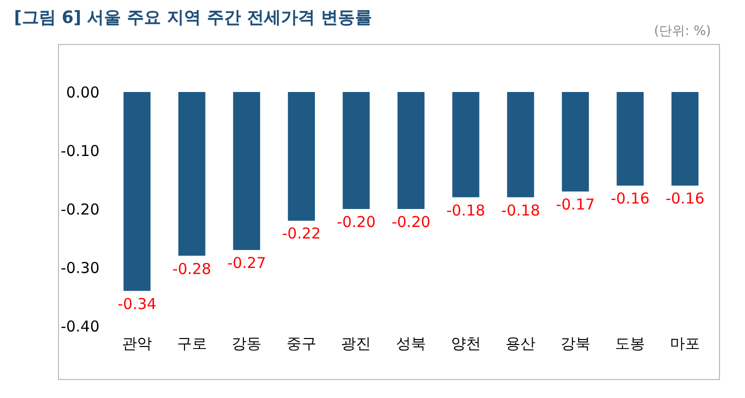 This screenshot has height=398, width=745. Describe the element at coordinates (193, 18) in the screenshot. I see `chart-title: [그림 6] 서울 주요 지역 주간 전세가격 변동률` at that location.